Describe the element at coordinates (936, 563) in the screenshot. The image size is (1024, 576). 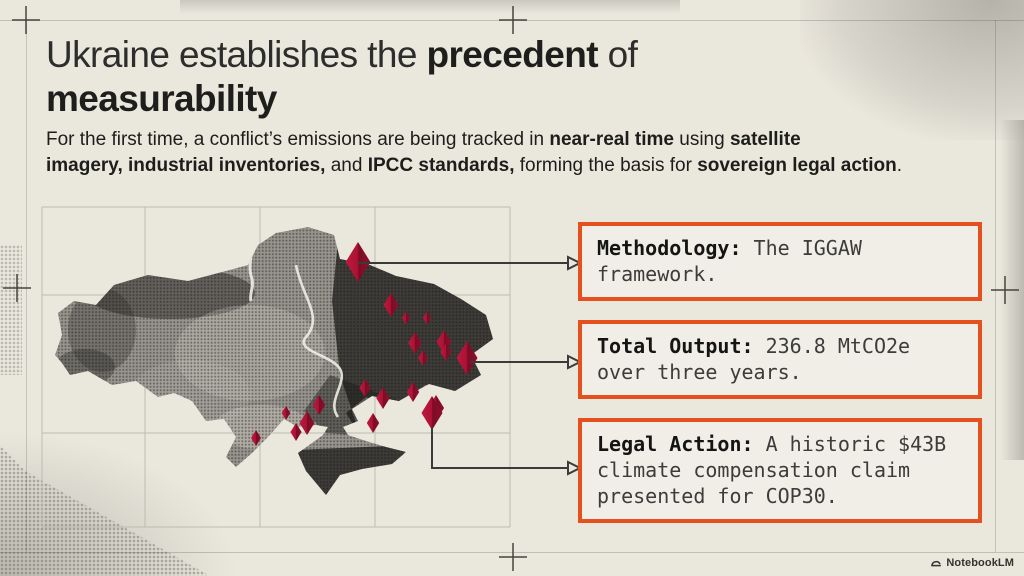
I see `notebooklm-logo-icon` at that location.